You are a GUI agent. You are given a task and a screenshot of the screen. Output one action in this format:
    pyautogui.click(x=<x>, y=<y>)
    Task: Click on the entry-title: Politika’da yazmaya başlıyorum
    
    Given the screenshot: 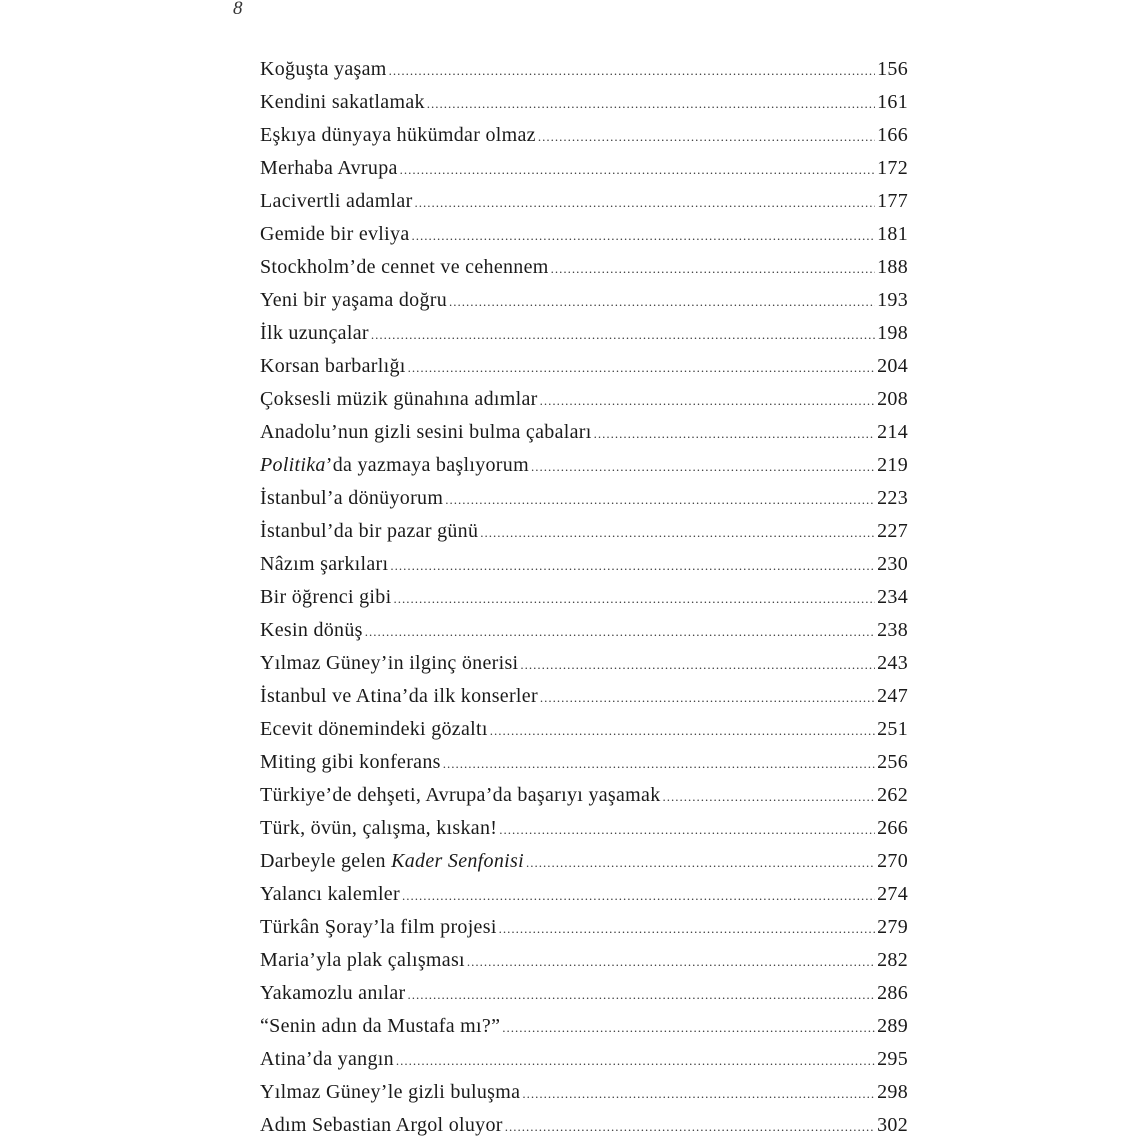 What is the action you would take?
    pyautogui.click(x=394, y=465)
    